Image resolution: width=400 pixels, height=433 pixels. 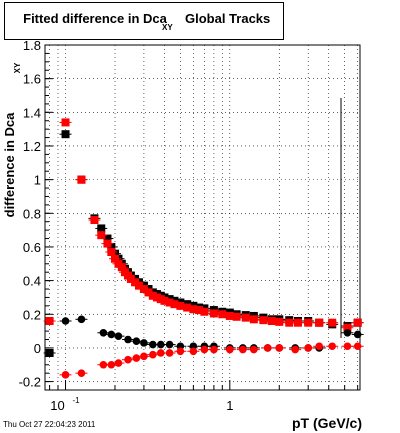 I want to click on y-tick-label: 0, so click(x=37, y=348).